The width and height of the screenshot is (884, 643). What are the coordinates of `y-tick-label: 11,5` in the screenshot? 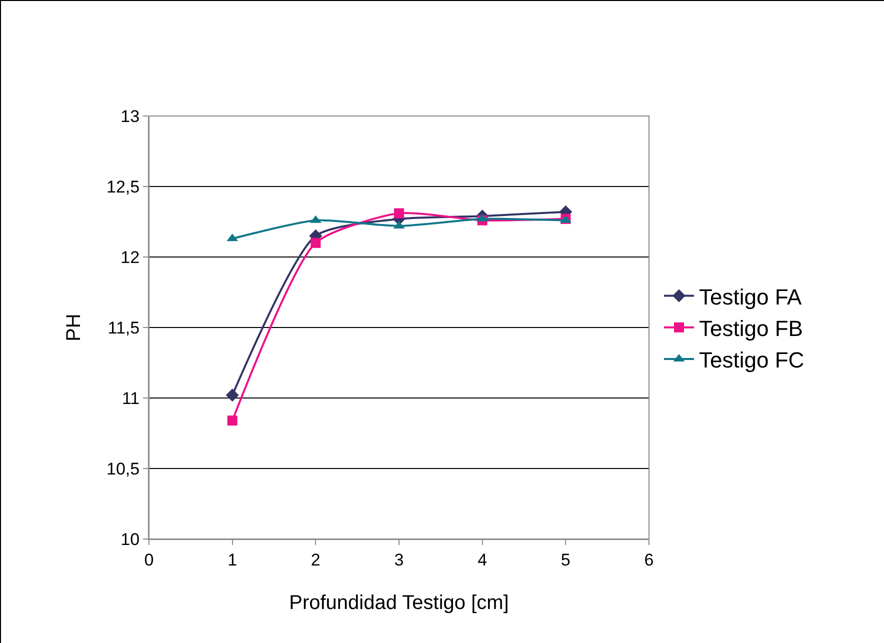 It's located at (124, 328).